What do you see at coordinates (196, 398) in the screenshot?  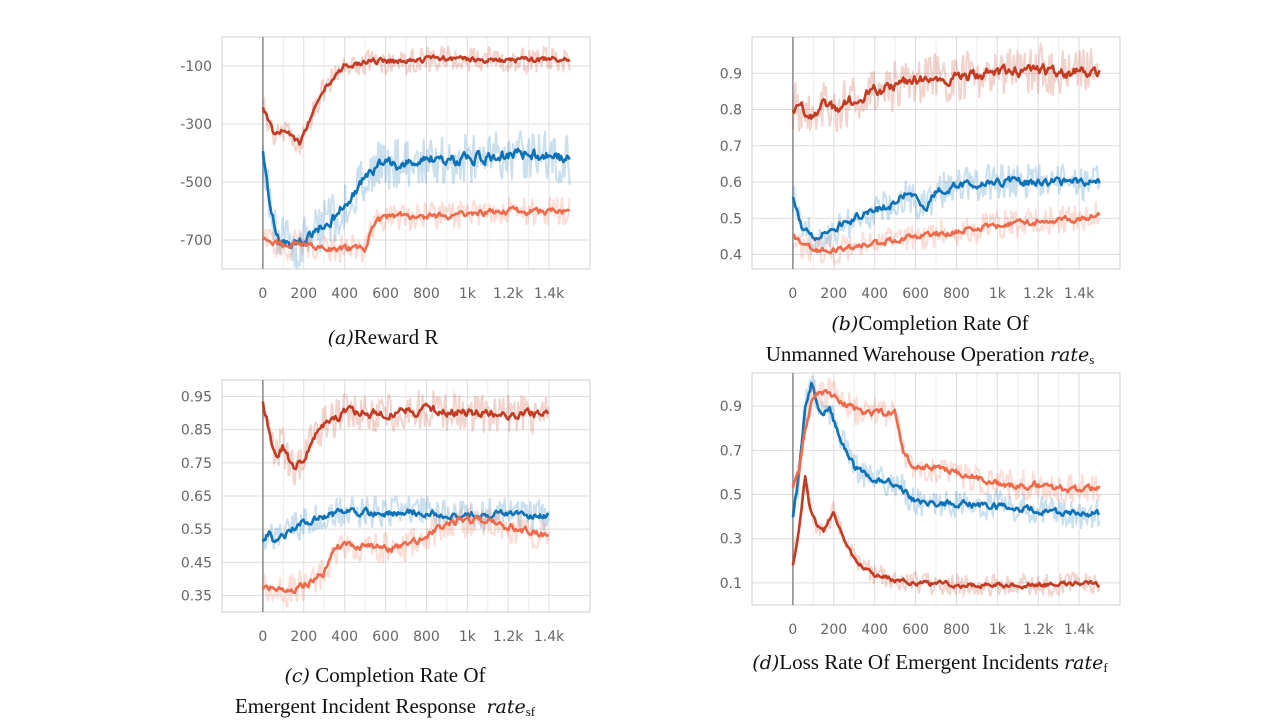 I see `y-tick-label: 0.95` at bounding box center [196, 398].